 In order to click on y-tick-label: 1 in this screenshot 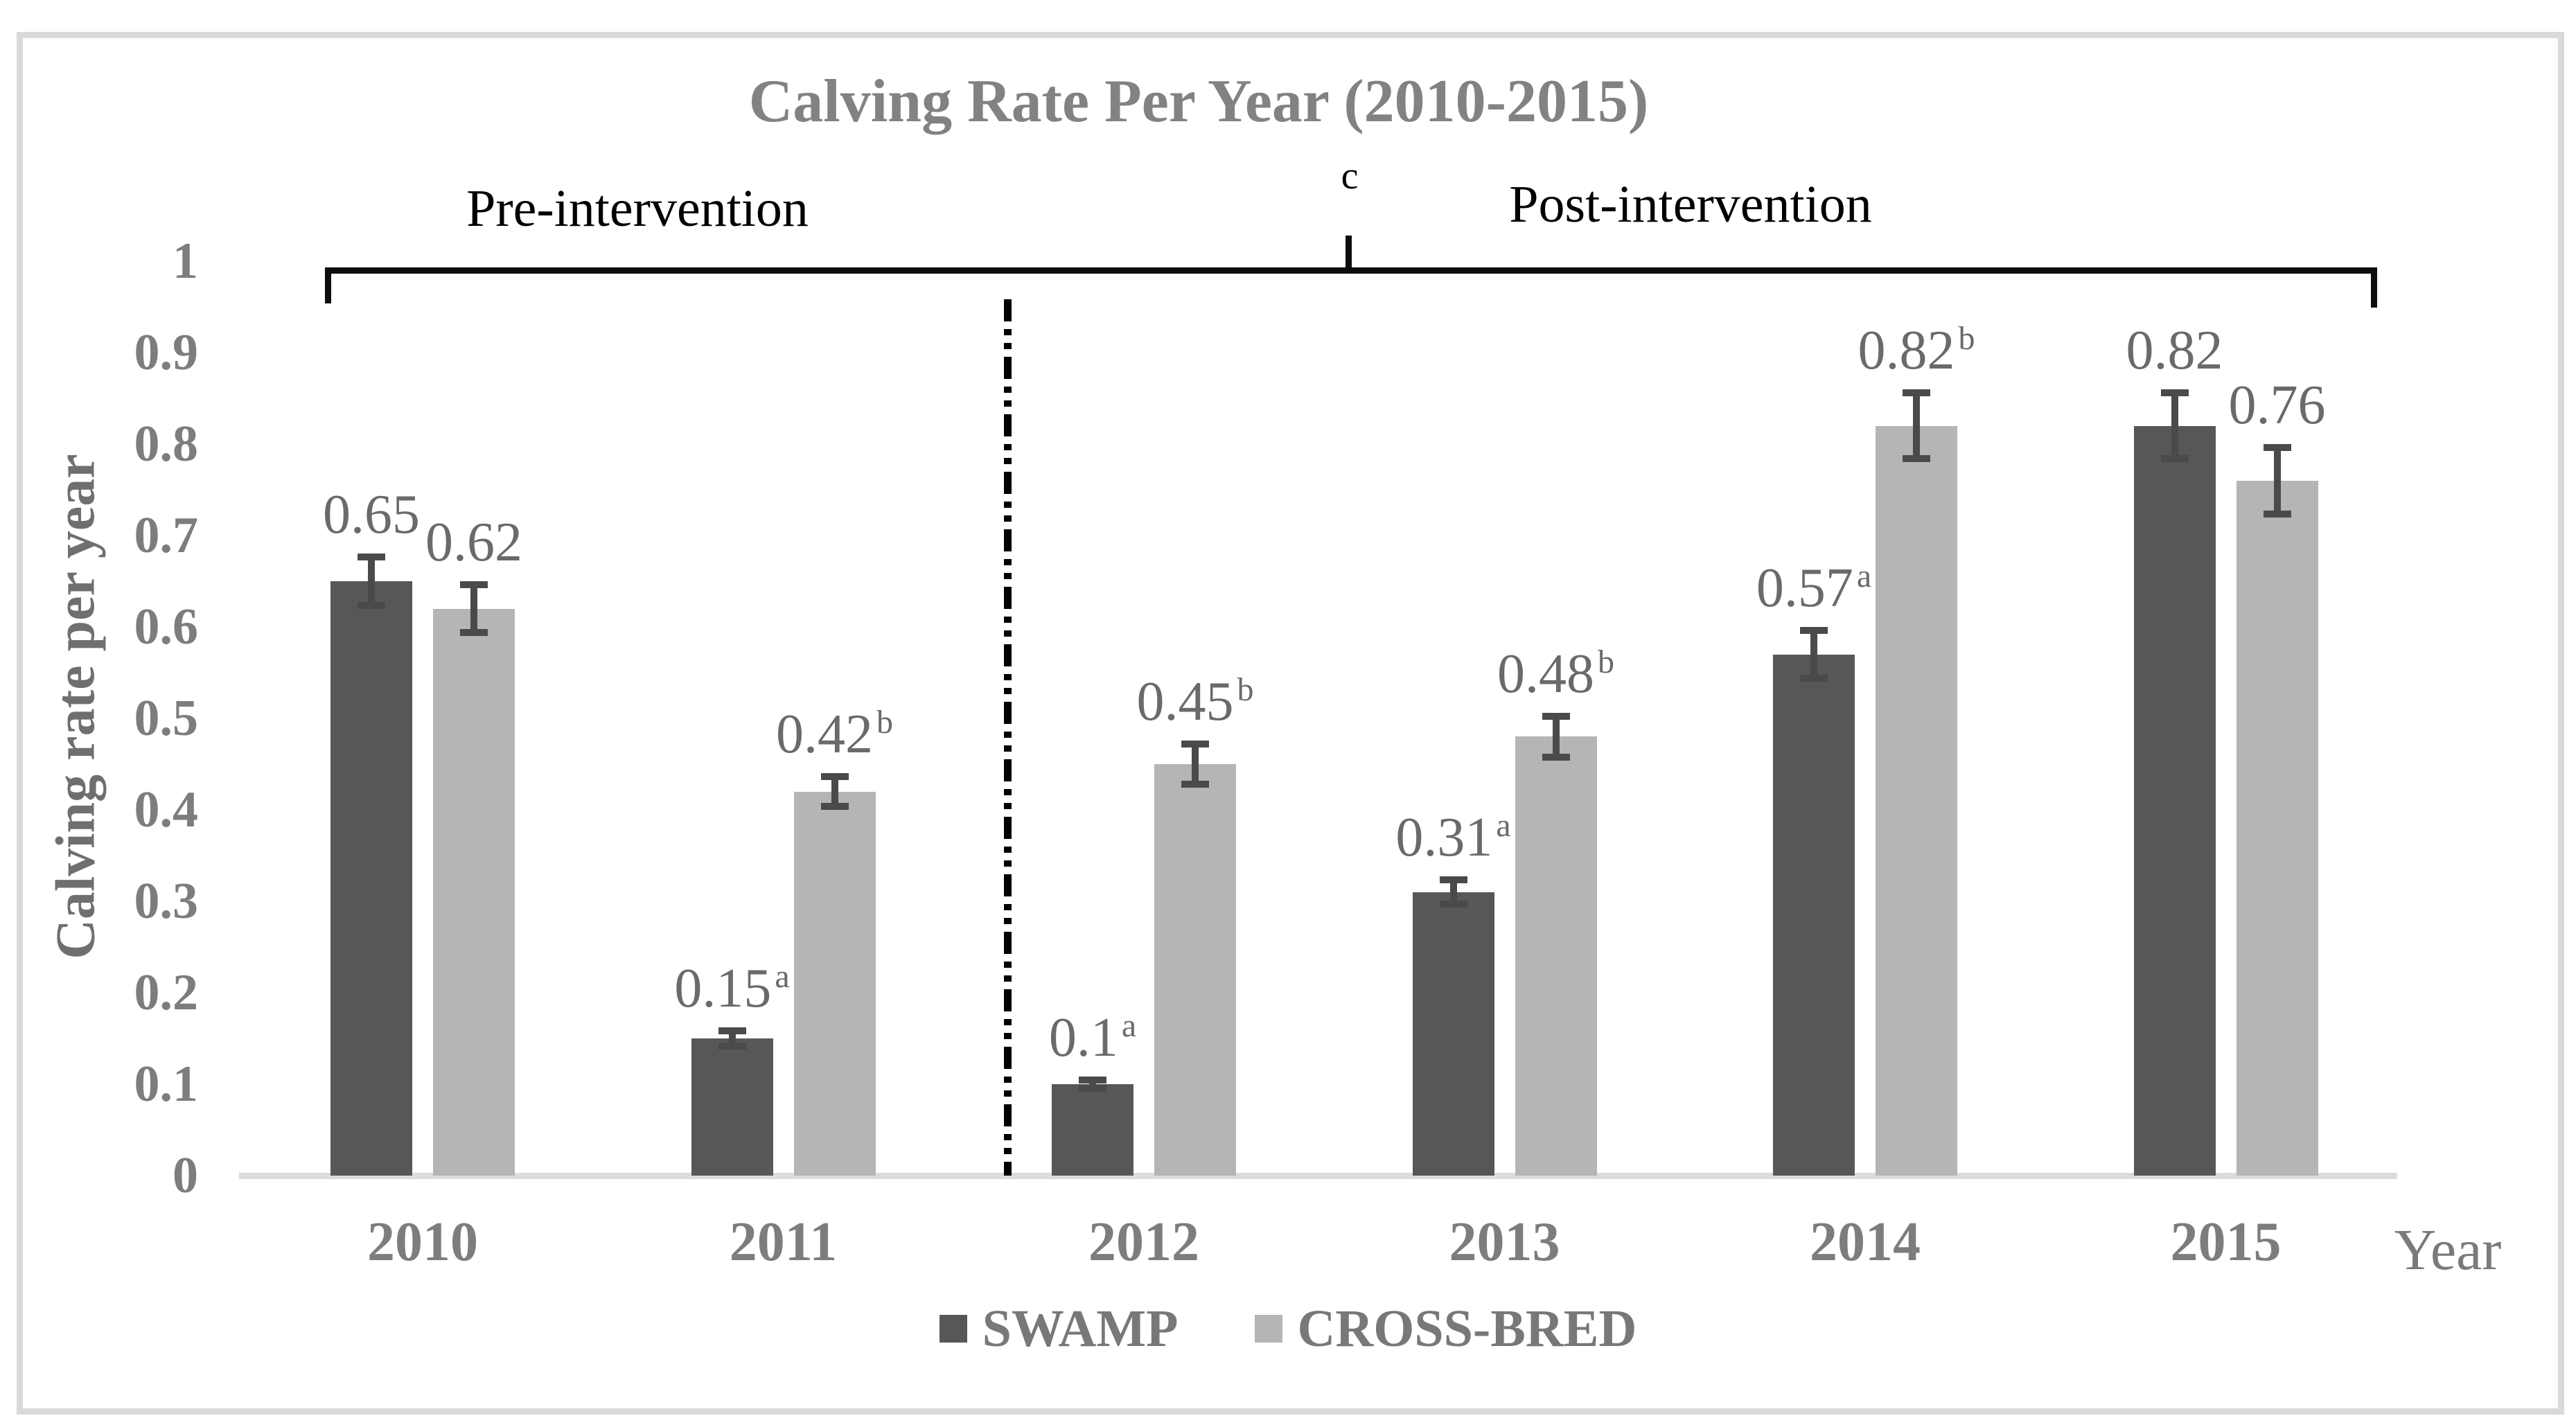, I will do `click(185, 261)`.